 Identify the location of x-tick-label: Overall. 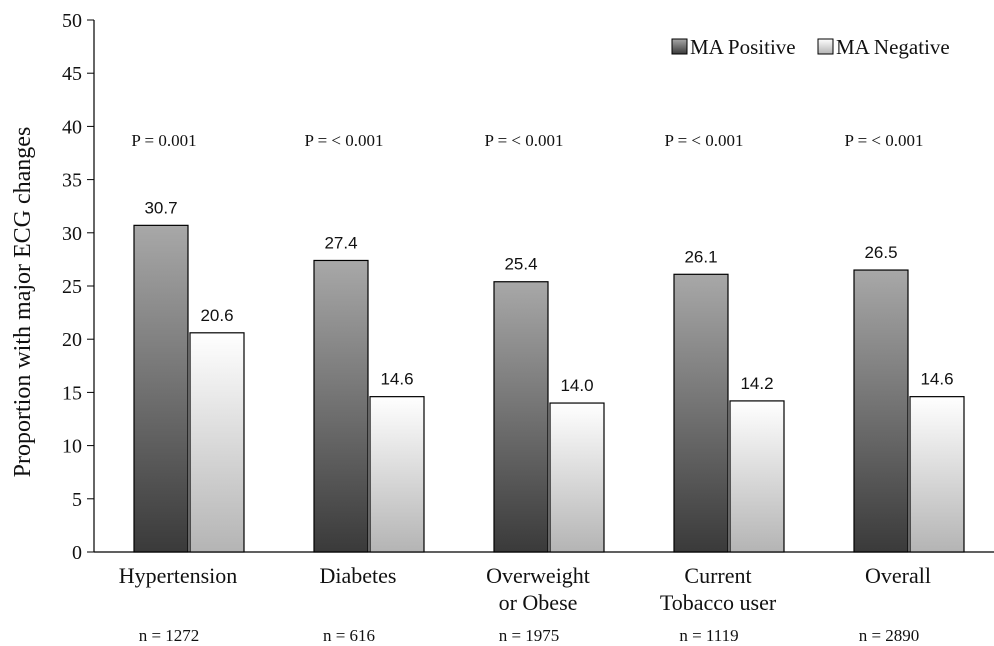
(898, 575).